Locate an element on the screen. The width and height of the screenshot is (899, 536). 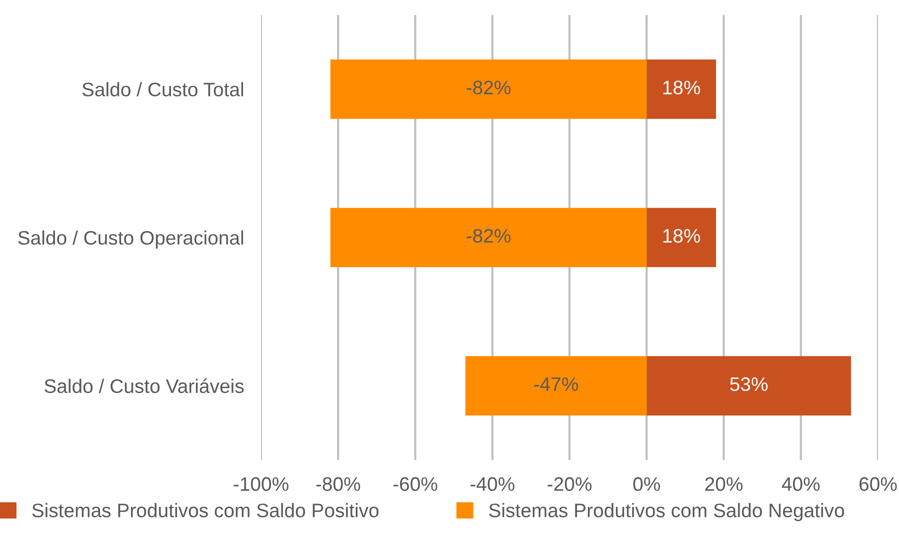
x-tick-label: 60% is located at coordinates (878, 484).